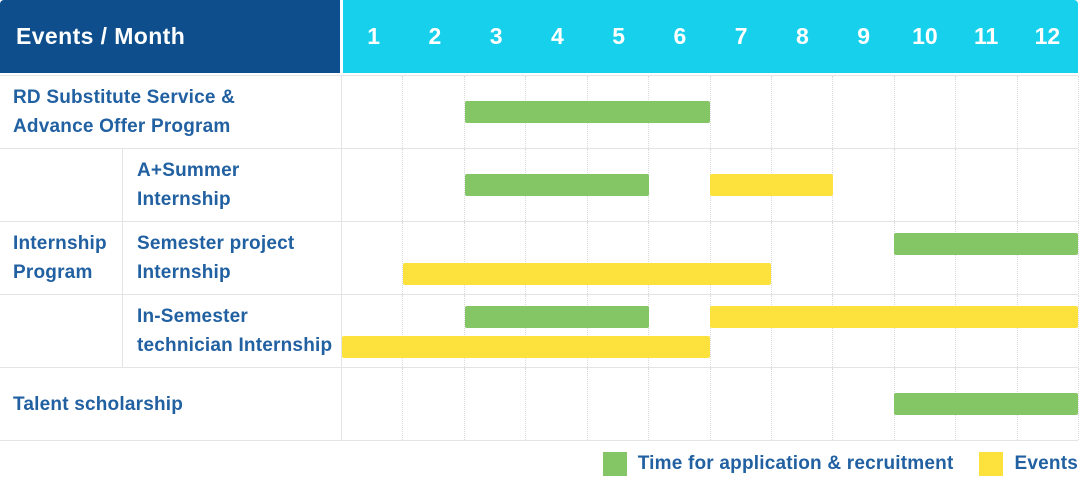 This screenshot has height=494, width=1080. I want to click on legend-swatch-green, so click(614, 464).